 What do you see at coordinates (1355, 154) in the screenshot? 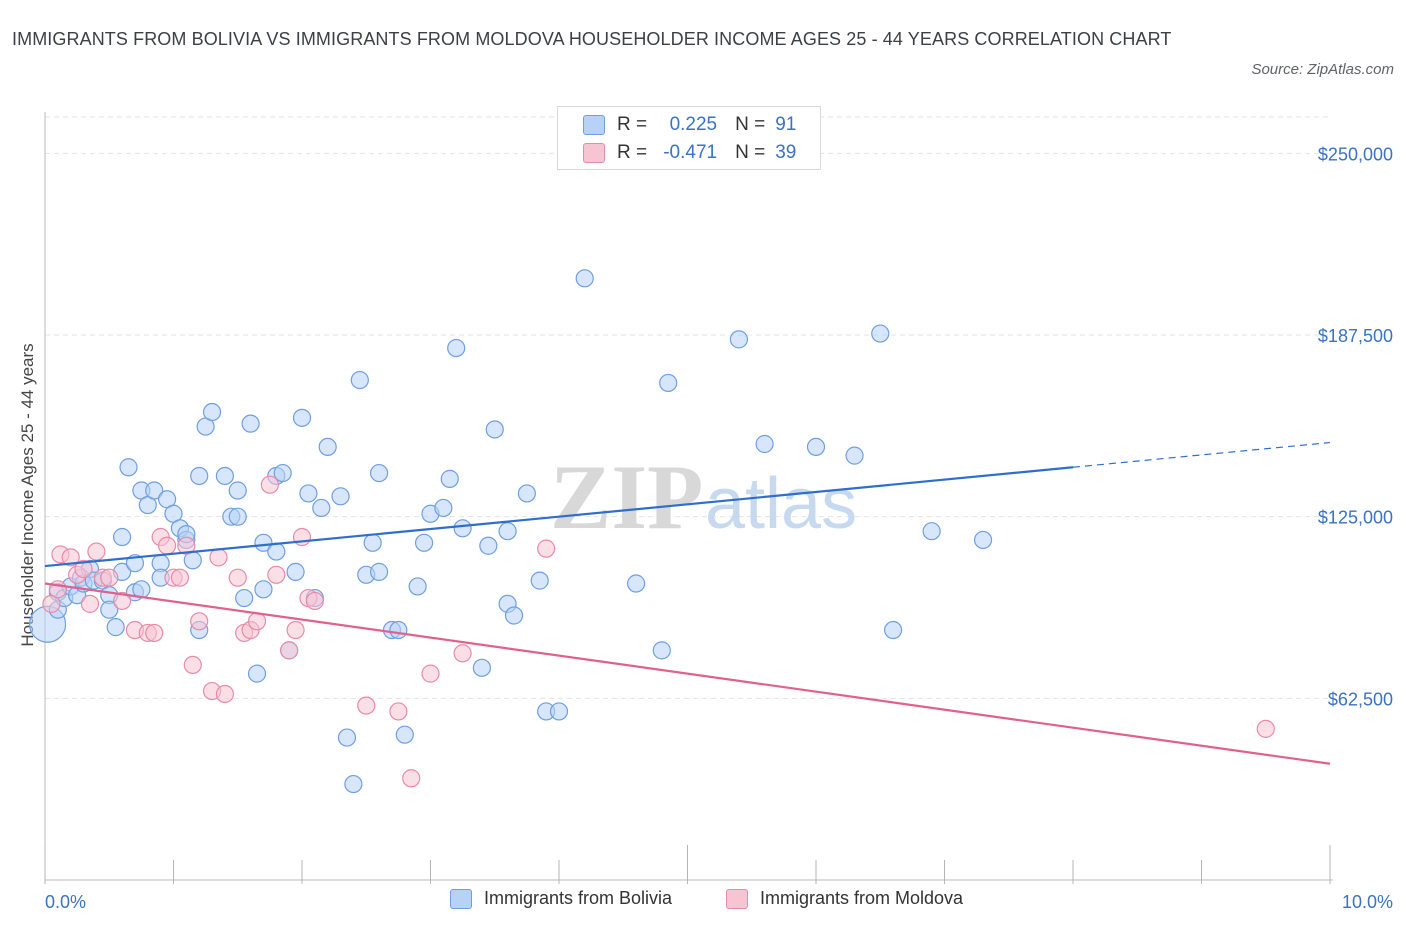
I see `y-tick-label-3: $250,000` at bounding box center [1355, 154].